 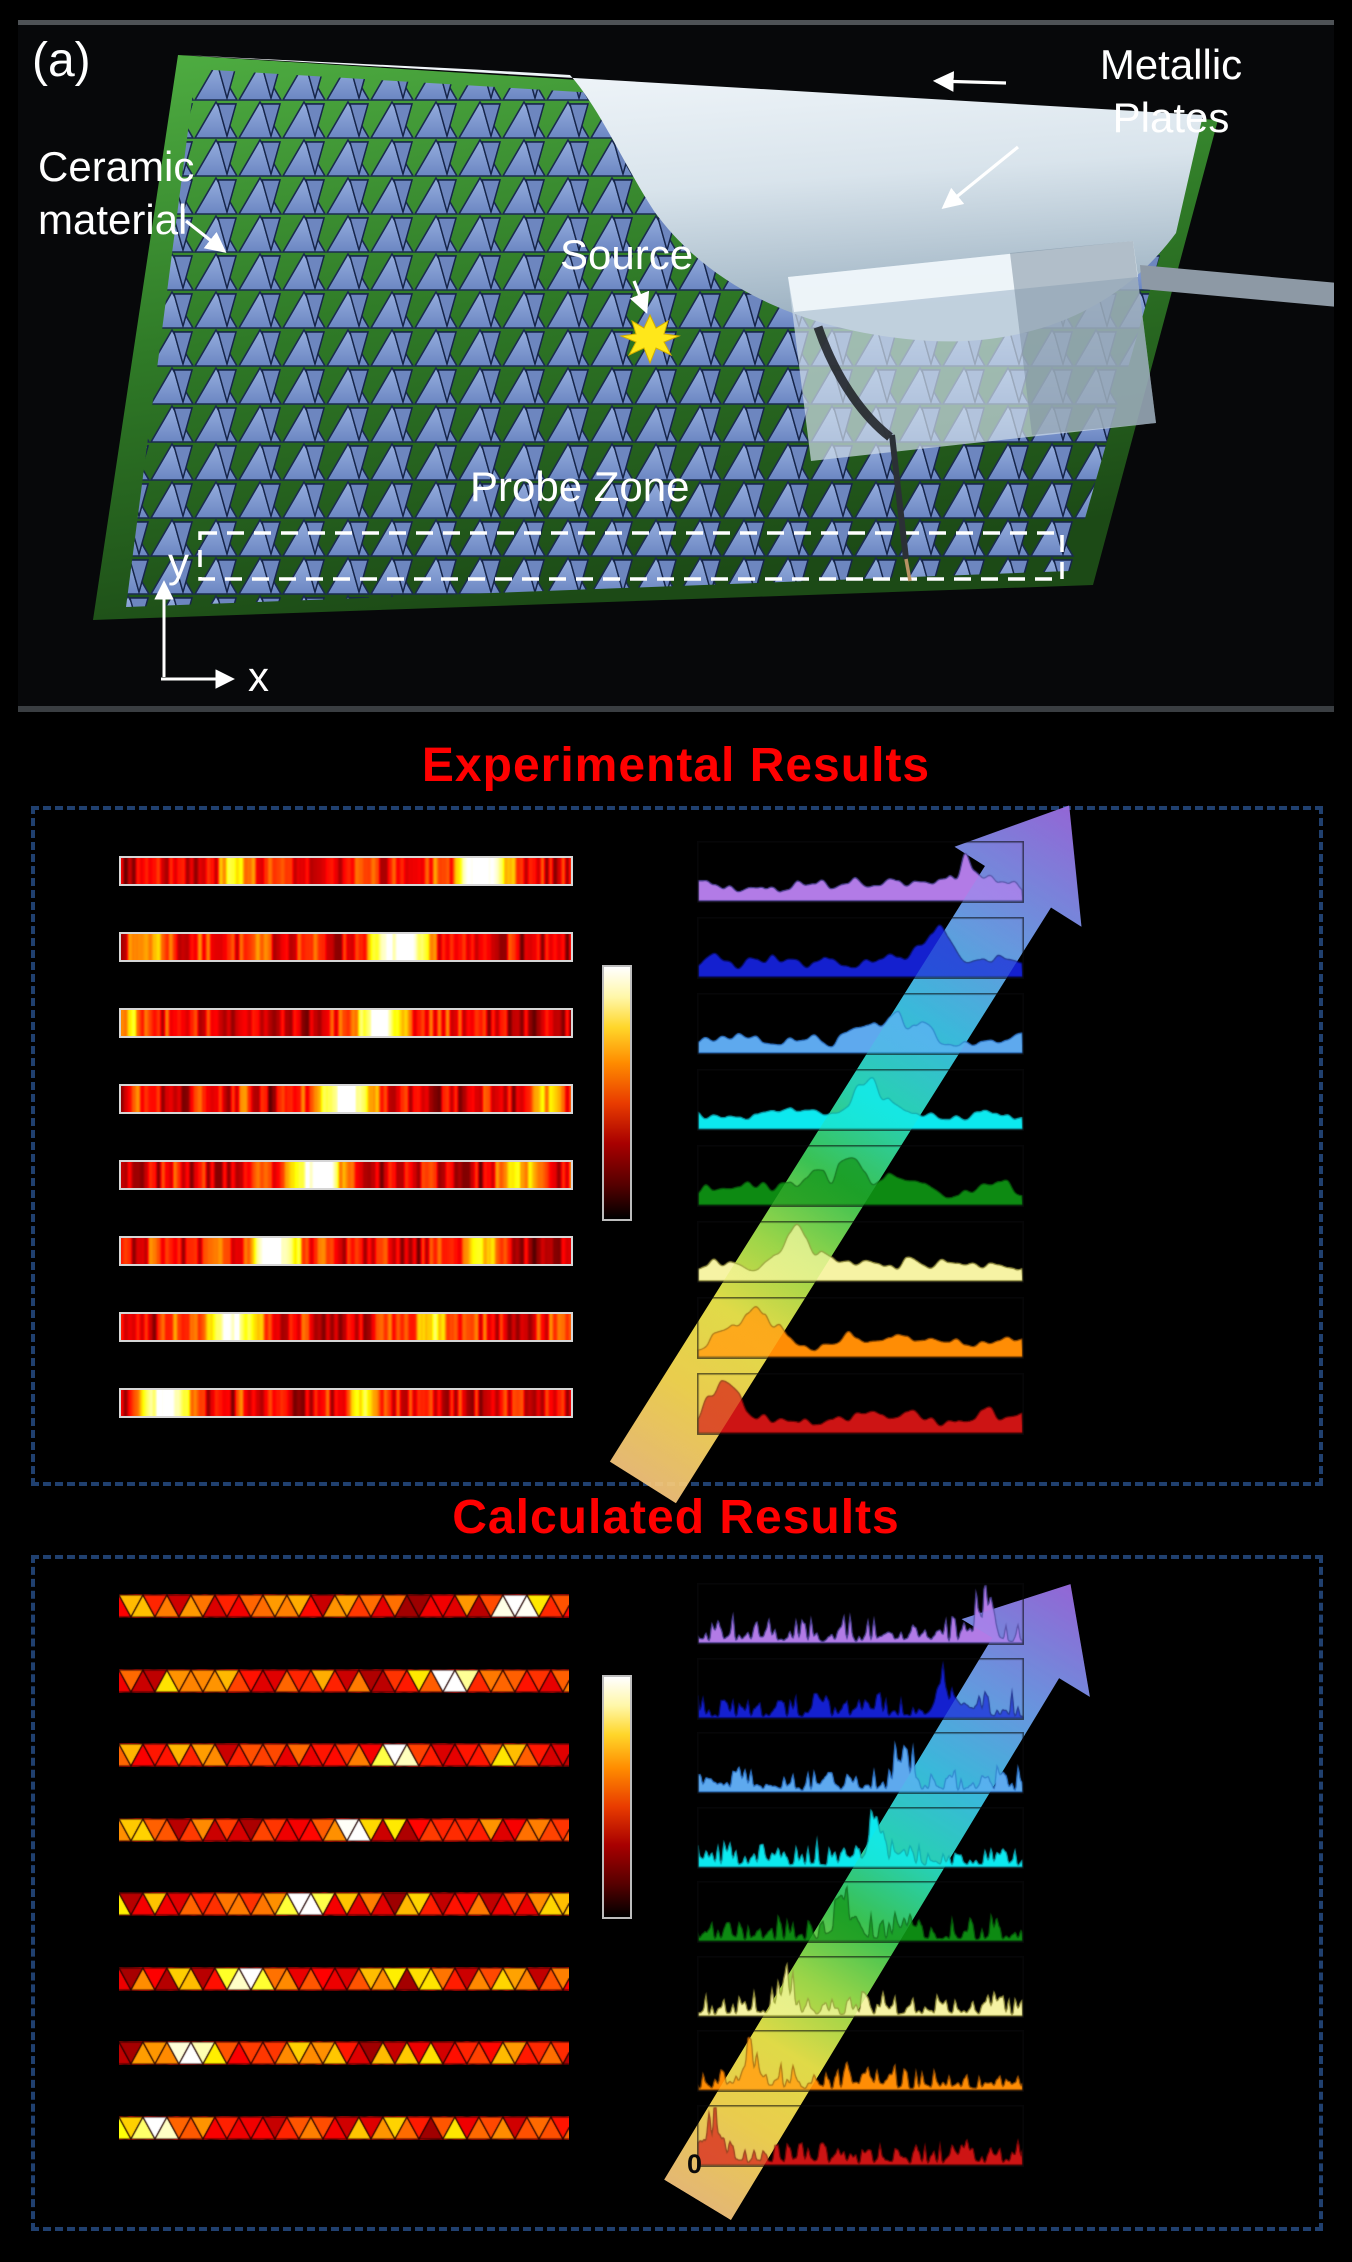 I want to click on origin-zero-label: 0, so click(x=695, y=2164).